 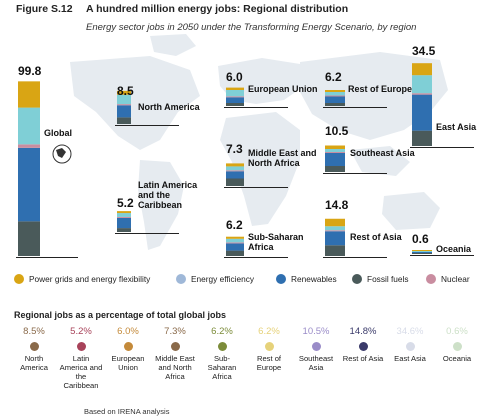 What do you see at coordinates (34, 331) in the screenshot?
I see `share-percentage: 8.5%` at bounding box center [34, 331].